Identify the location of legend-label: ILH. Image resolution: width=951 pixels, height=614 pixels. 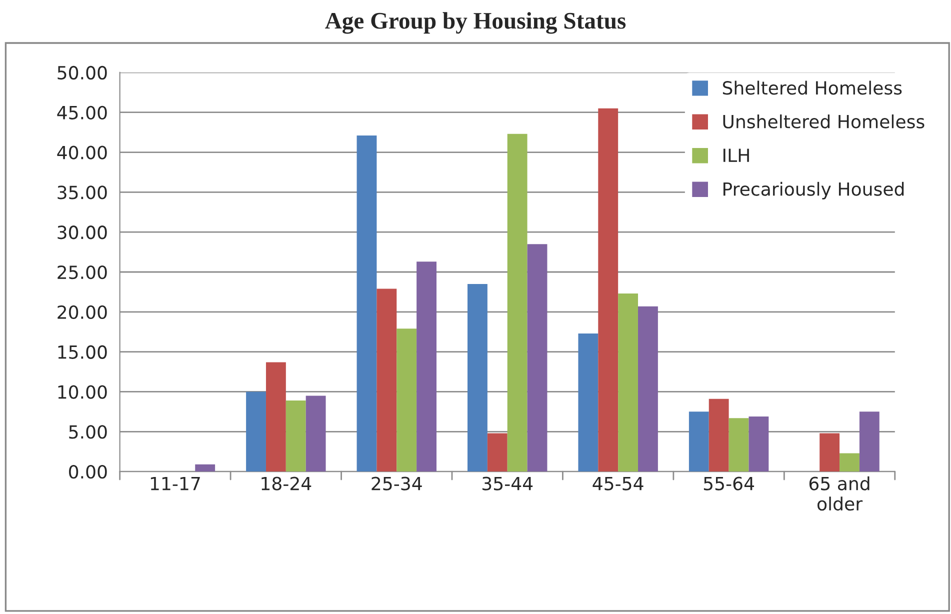
(736, 155).